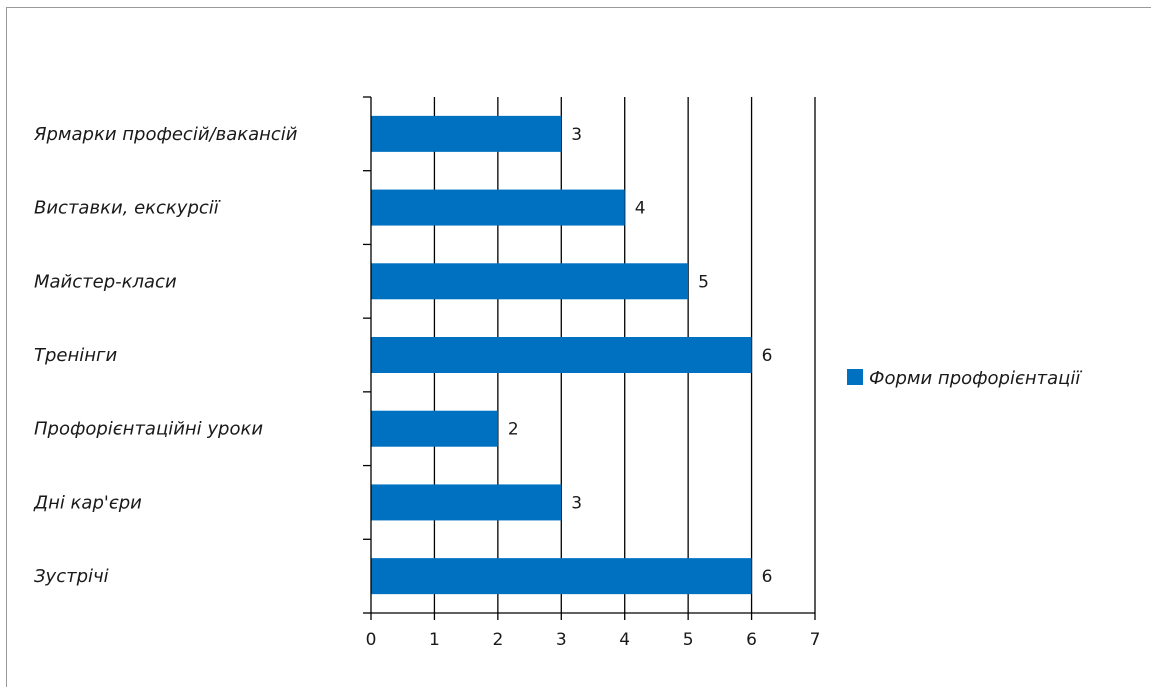 Image resolution: width=1151 pixels, height=687 pixels. I want to click on category-label-2: Майстер-класи, so click(105, 281).